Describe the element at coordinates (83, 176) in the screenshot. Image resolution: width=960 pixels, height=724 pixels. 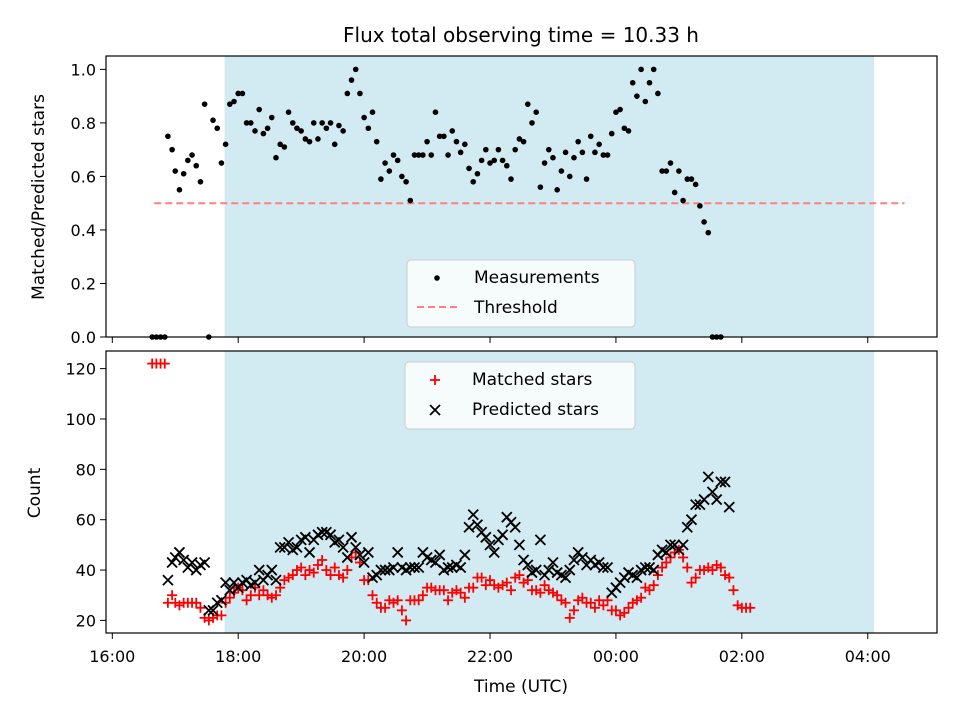
I see `top-ytick-label: 0.6` at that location.